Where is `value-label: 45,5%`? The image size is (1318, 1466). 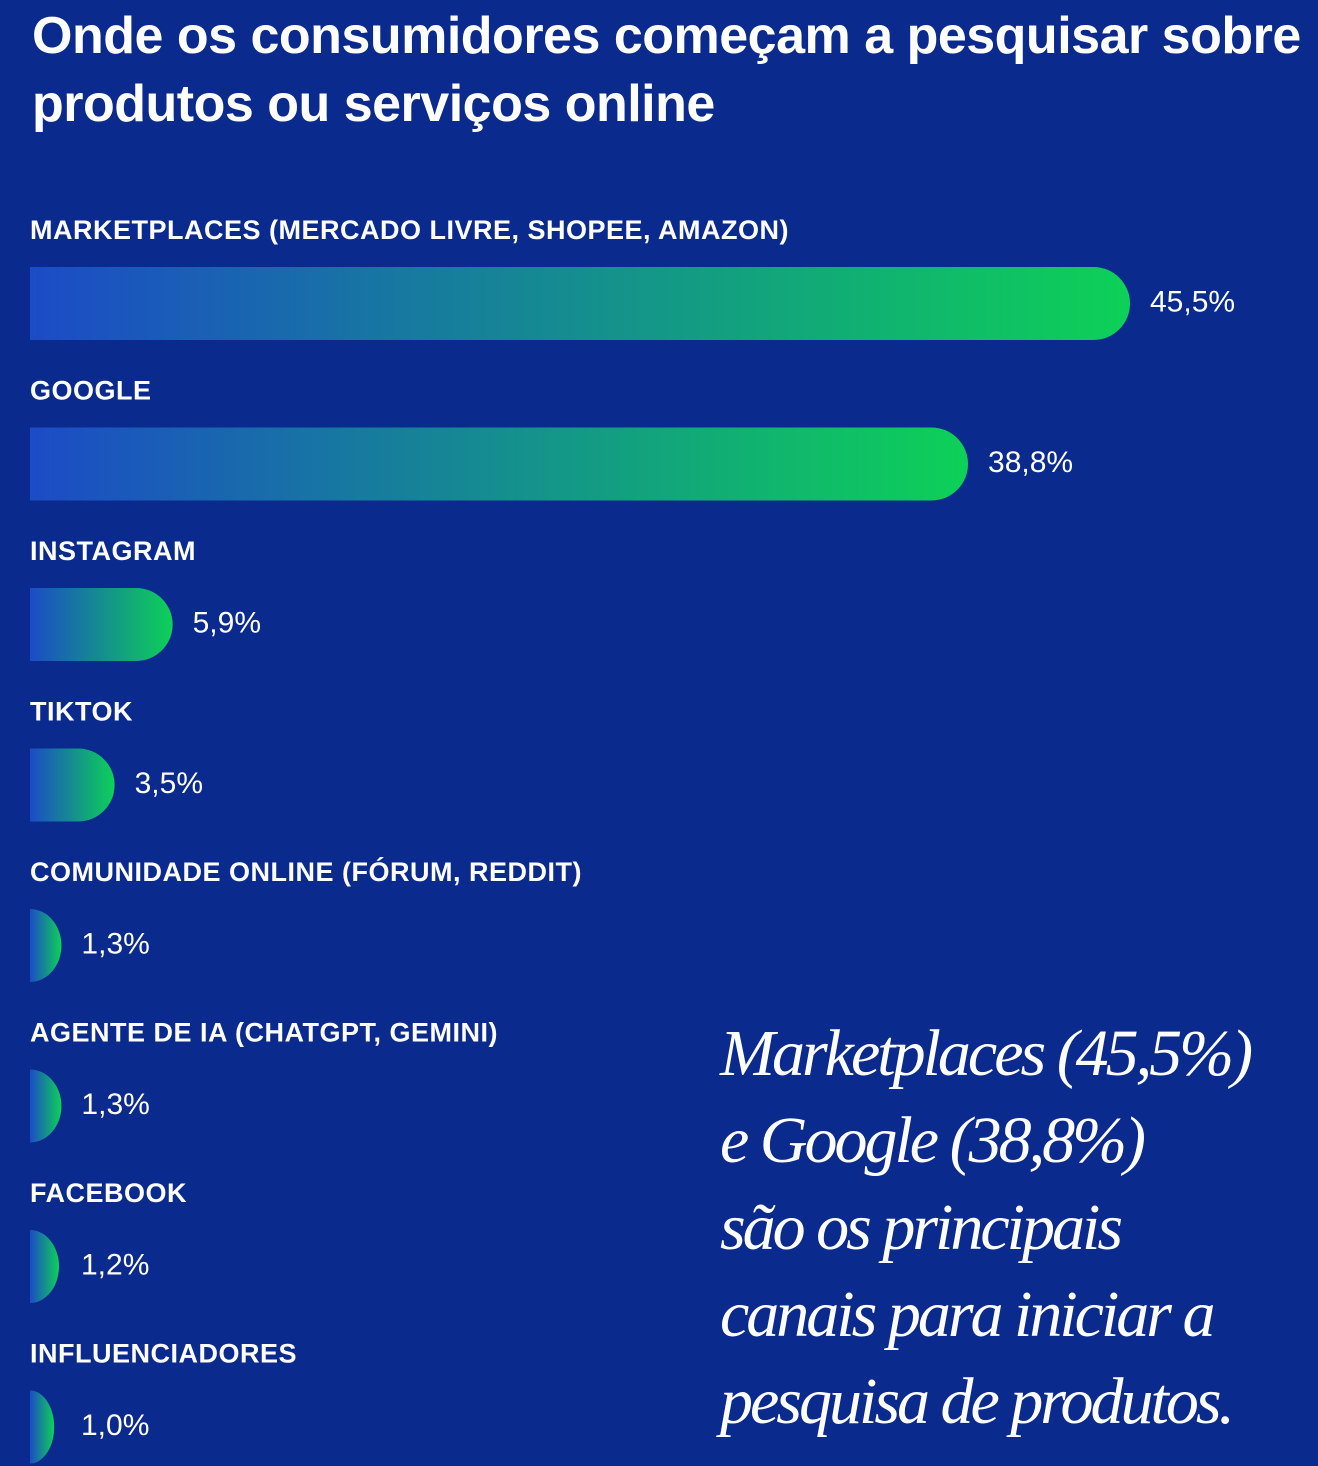 value-label: 45,5% is located at coordinates (1192, 301).